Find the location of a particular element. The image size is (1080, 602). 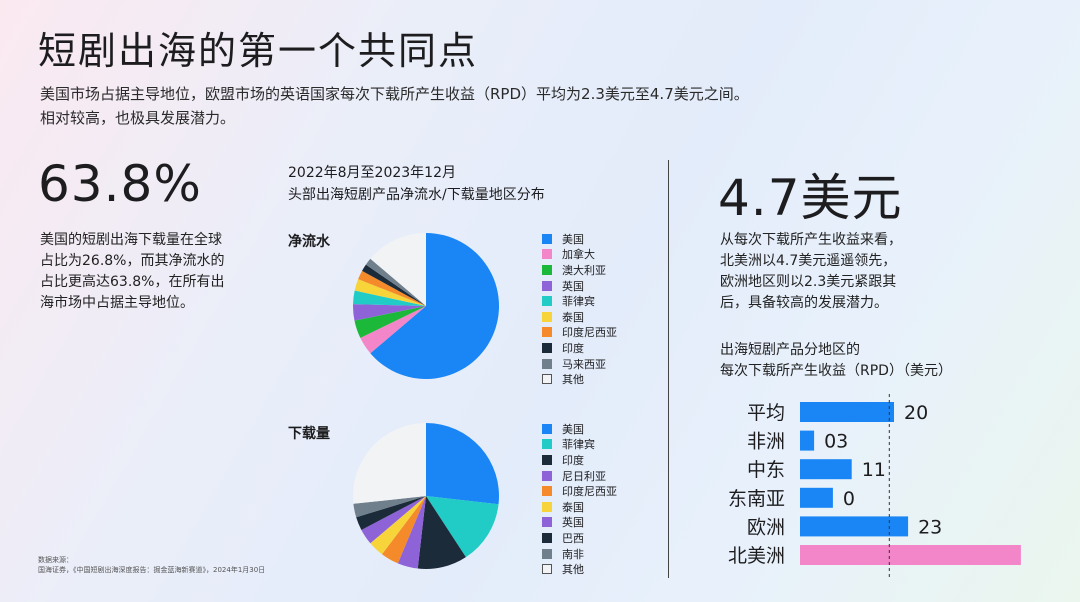

bar-title-line: 出海短剧产品分地区的 is located at coordinates (790, 350).